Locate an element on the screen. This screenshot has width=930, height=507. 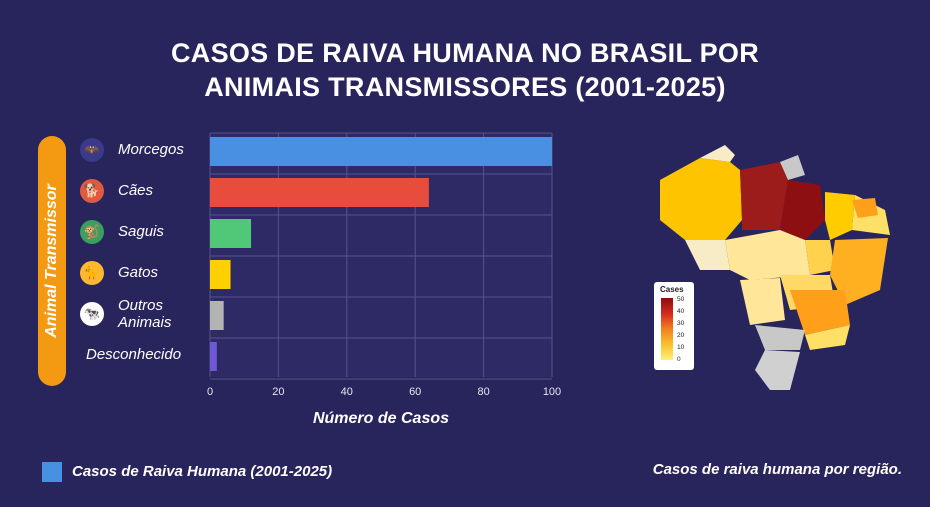
title-line-1: CASOS DE RAIVA HUMANA NO BRASIL POR is located at coordinates (465, 53).